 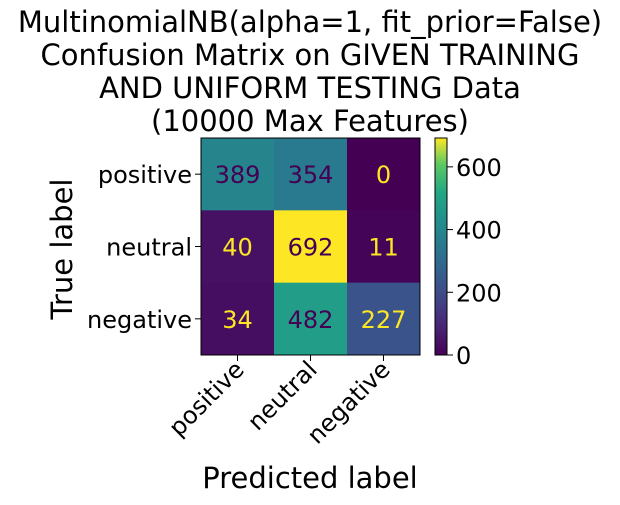 I want to click on chart-title-line-3: AND UNIFORM TESTING Data, so click(x=310, y=88).